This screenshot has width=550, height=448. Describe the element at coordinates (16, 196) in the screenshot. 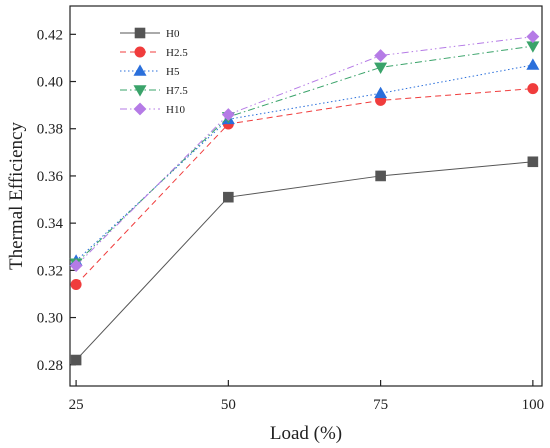

I see `y-axis-title: Thermal Efficiency` at that location.